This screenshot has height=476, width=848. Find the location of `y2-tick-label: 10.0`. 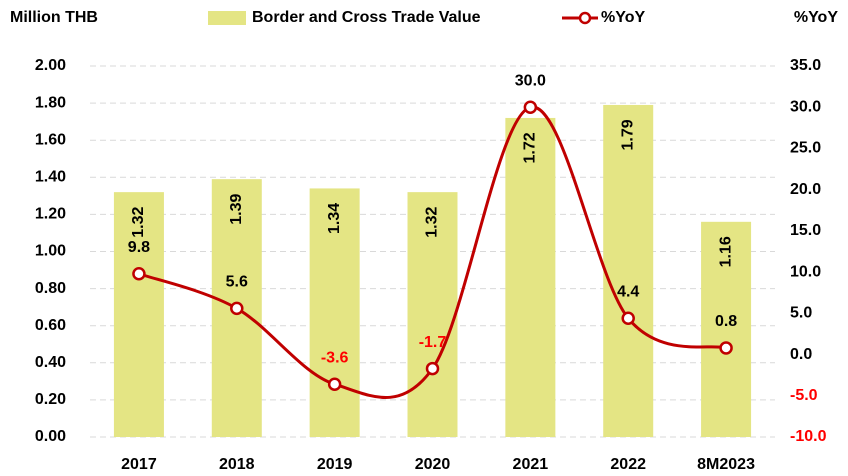

y2-tick-label: 10.0 is located at coordinates (805, 271).